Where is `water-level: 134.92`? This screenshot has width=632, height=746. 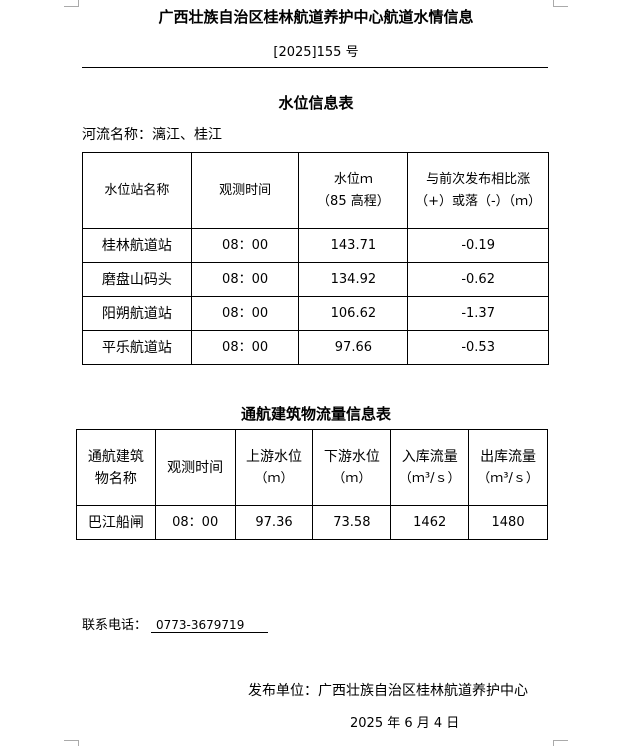 water-level: 134.92 is located at coordinates (353, 279).